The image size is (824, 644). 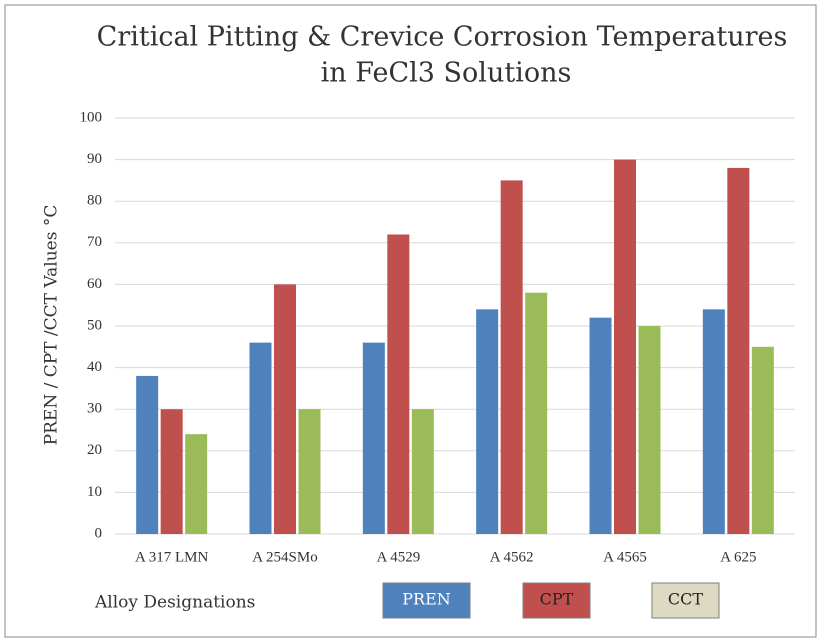 I want to click on legend-label: CPT, so click(x=557, y=599).